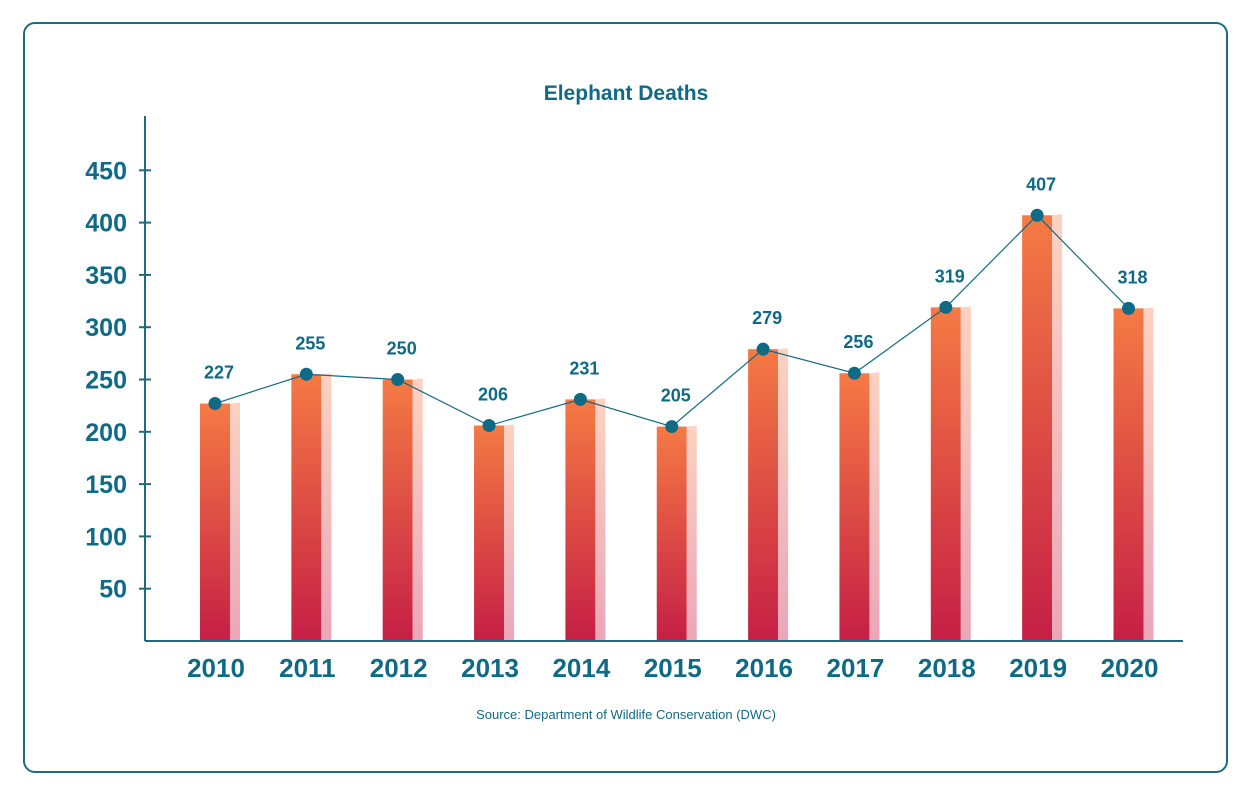 Image resolution: width=1253 pixels, height=799 pixels. I want to click on data-label: 255, so click(310, 343).